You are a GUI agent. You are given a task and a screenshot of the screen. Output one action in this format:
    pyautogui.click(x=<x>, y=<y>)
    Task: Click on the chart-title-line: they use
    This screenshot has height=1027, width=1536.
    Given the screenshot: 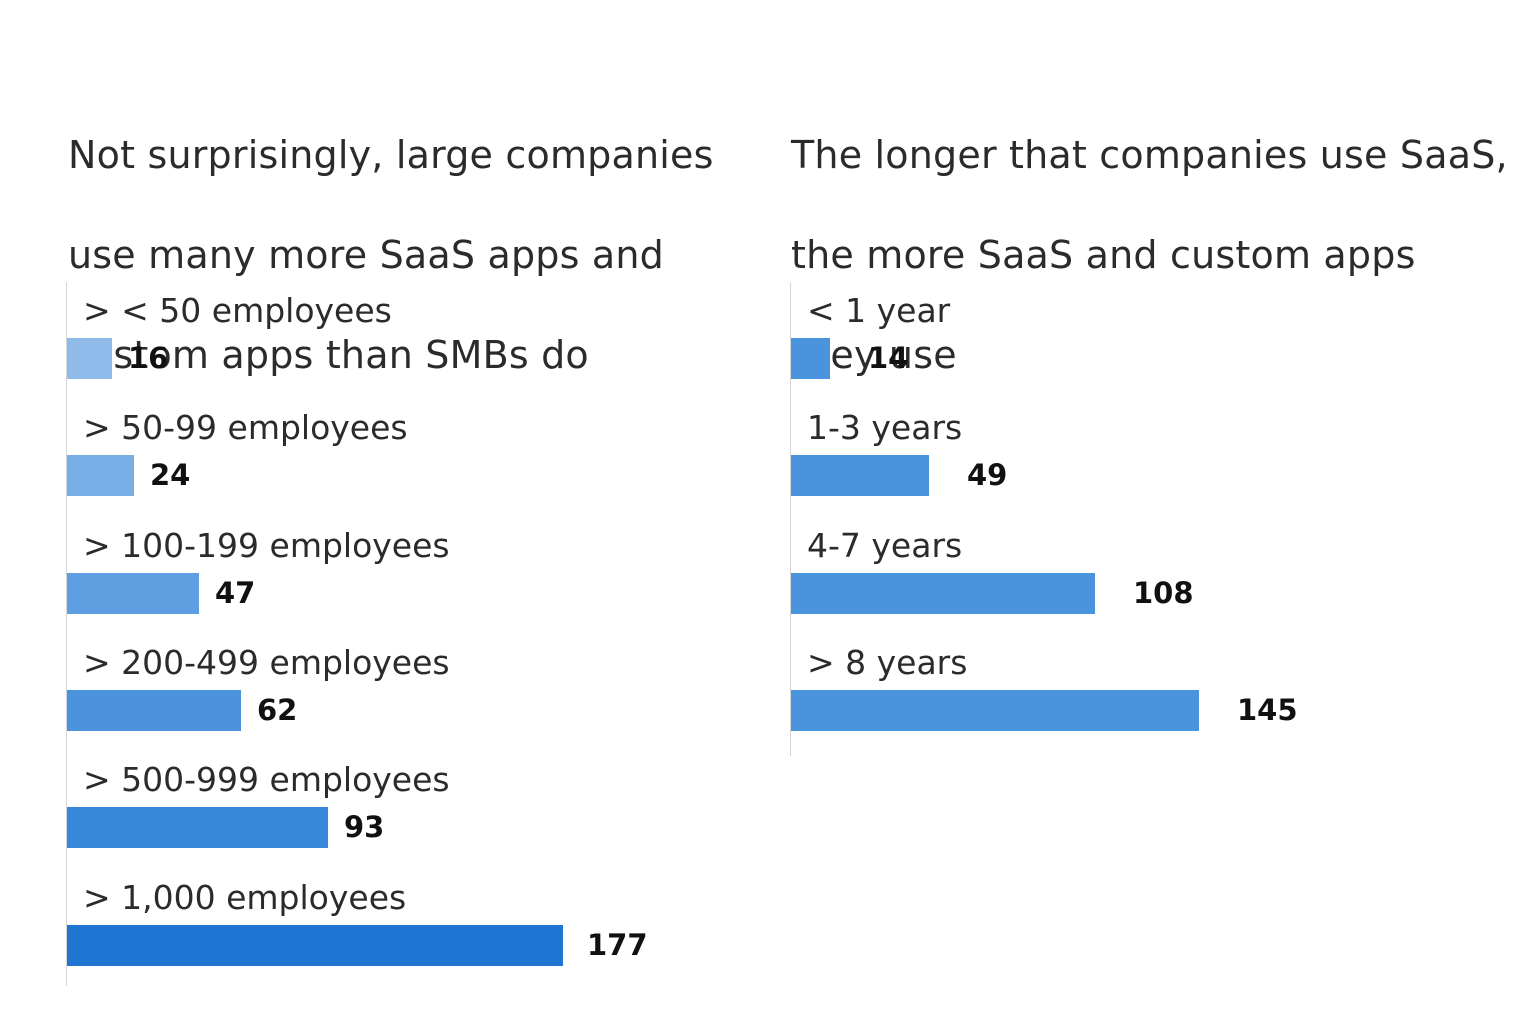 What is the action you would take?
    pyautogui.click(x=874, y=355)
    